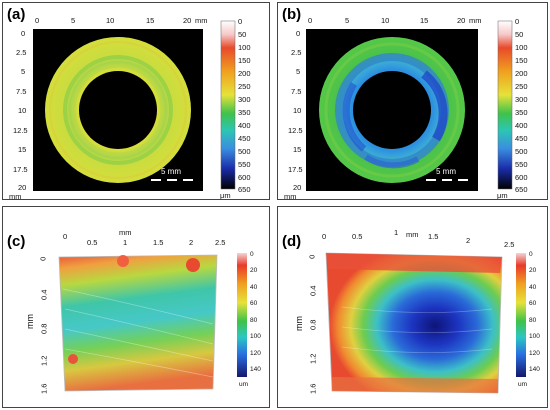 This screenshot has width=550, height=410. Describe the element at coordinates (242, 315) in the screenshot. I see `colorbar-c` at that location.